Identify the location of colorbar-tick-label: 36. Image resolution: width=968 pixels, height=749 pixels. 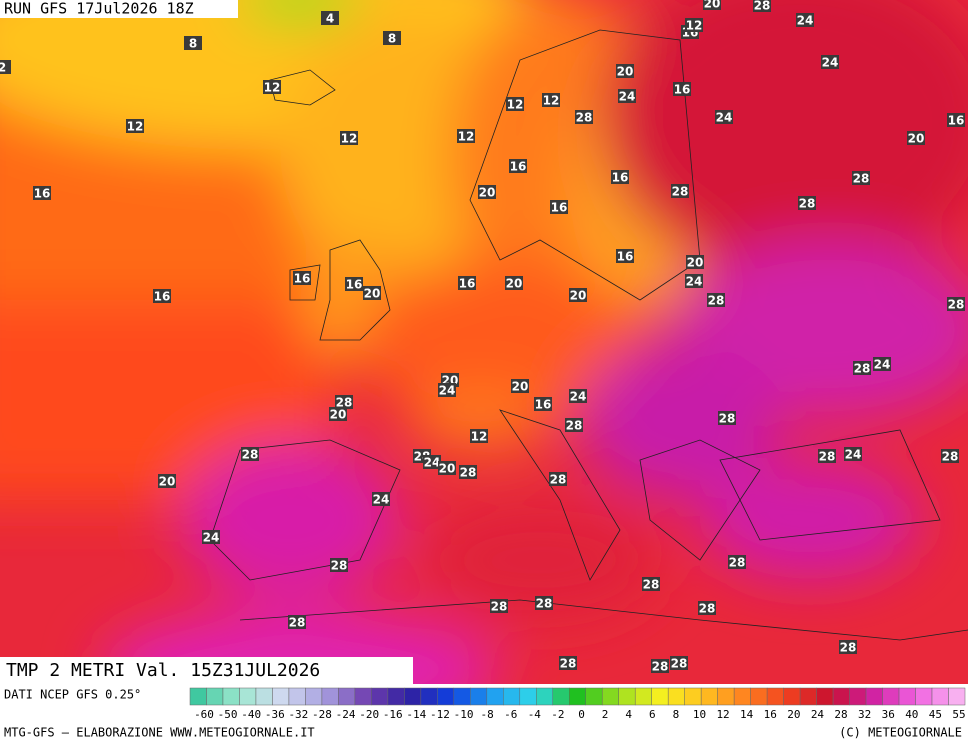
(888, 714).